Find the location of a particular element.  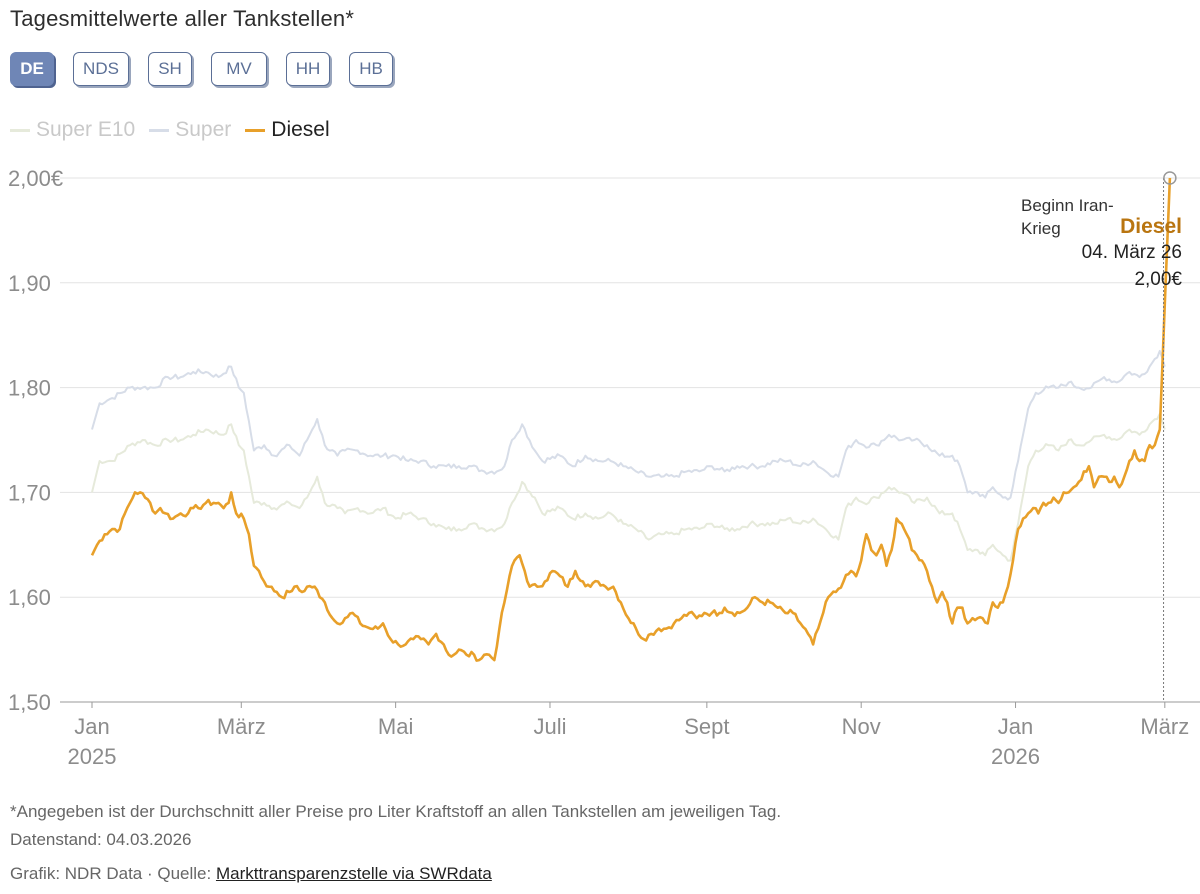

legend-item-diesel: Diesel is located at coordinates (287, 130).